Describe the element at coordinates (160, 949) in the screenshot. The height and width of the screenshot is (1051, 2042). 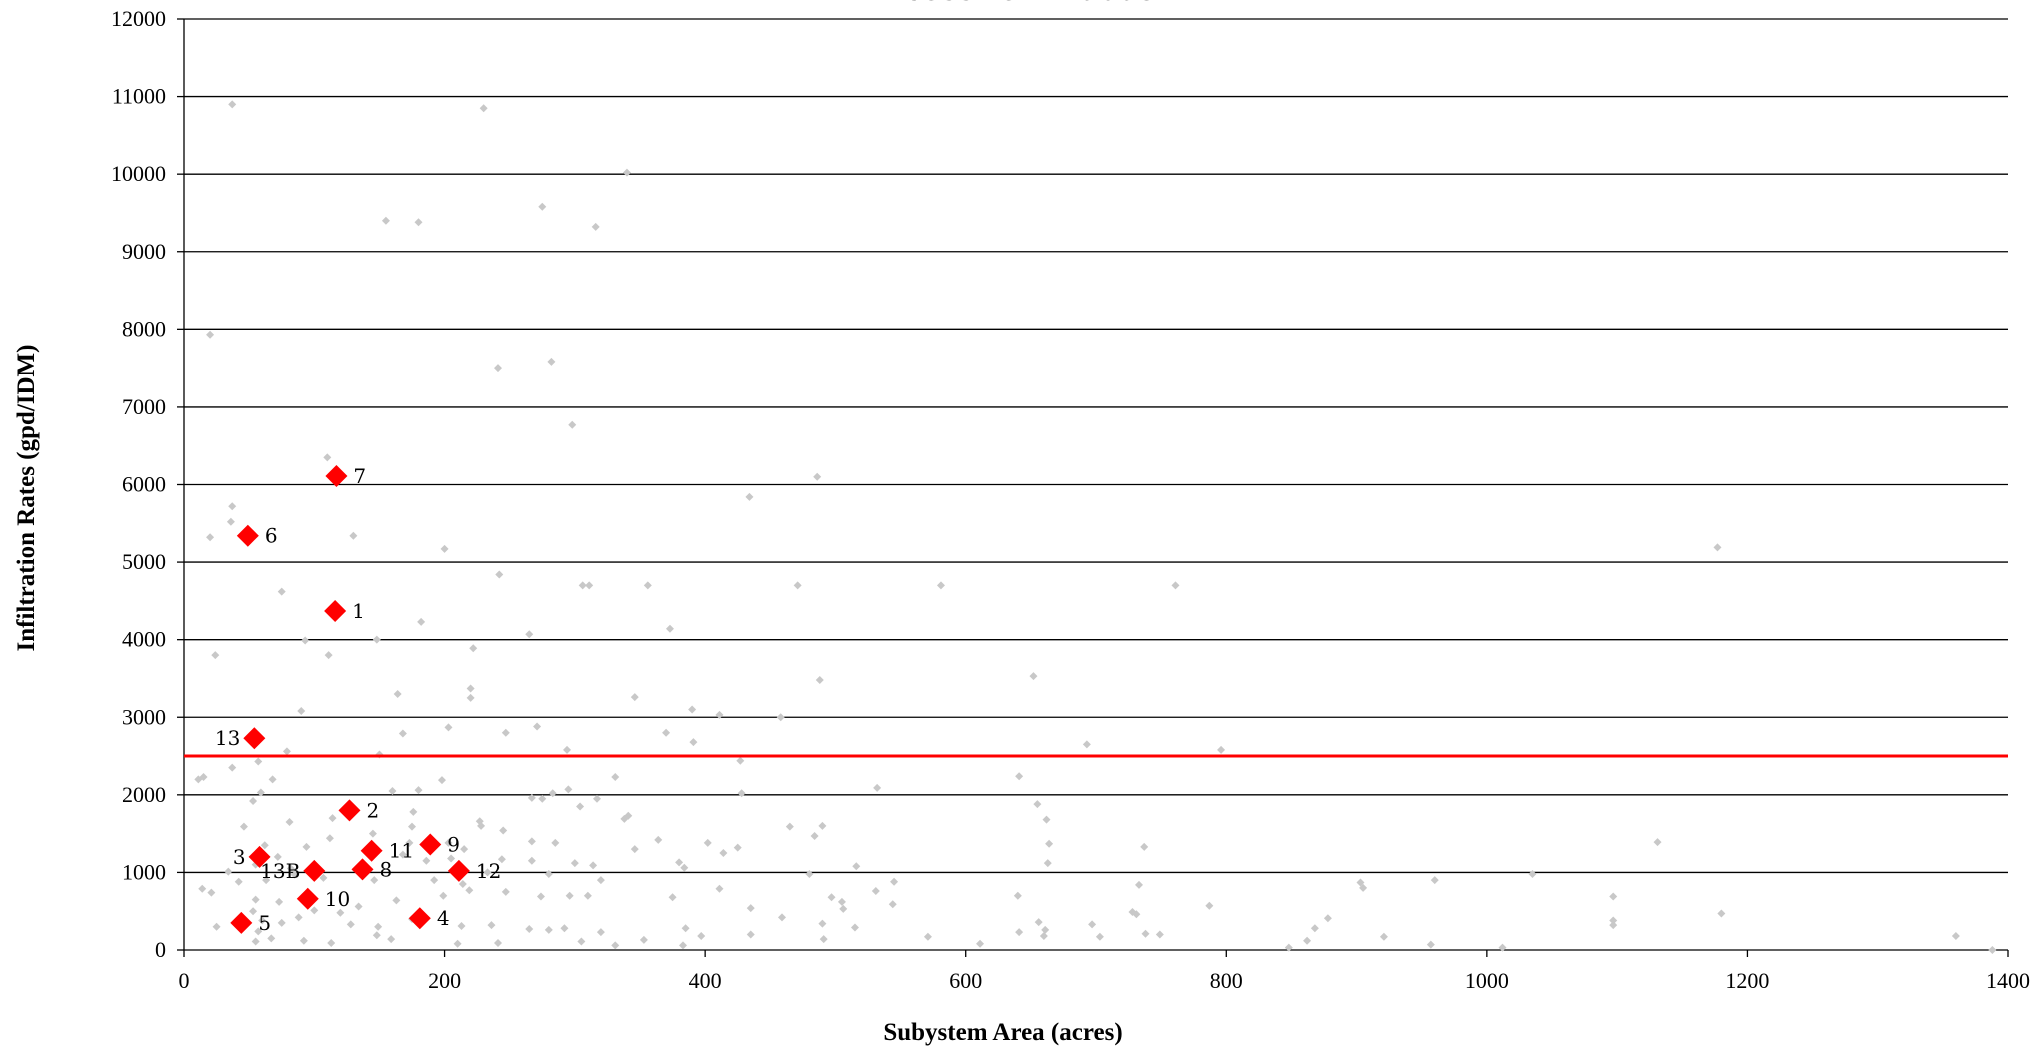
I see `y-tick-label: 0` at that location.